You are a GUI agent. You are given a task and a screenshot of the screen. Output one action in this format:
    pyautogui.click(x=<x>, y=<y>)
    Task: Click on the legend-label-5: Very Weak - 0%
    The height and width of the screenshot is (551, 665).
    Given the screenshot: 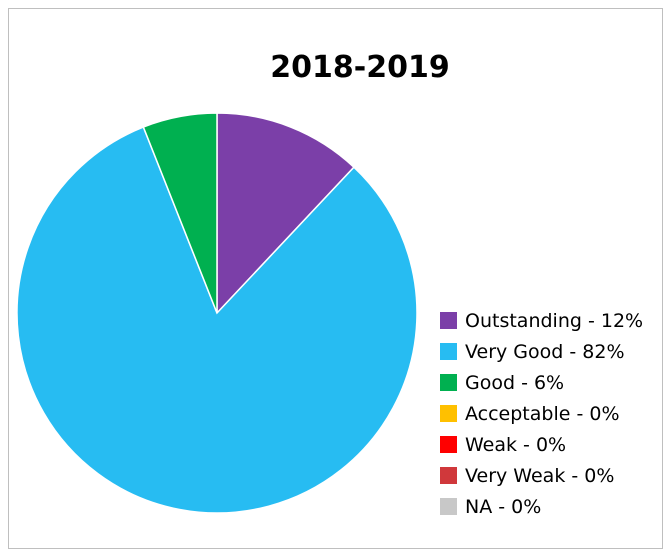 What is the action you would take?
    pyautogui.click(x=540, y=475)
    